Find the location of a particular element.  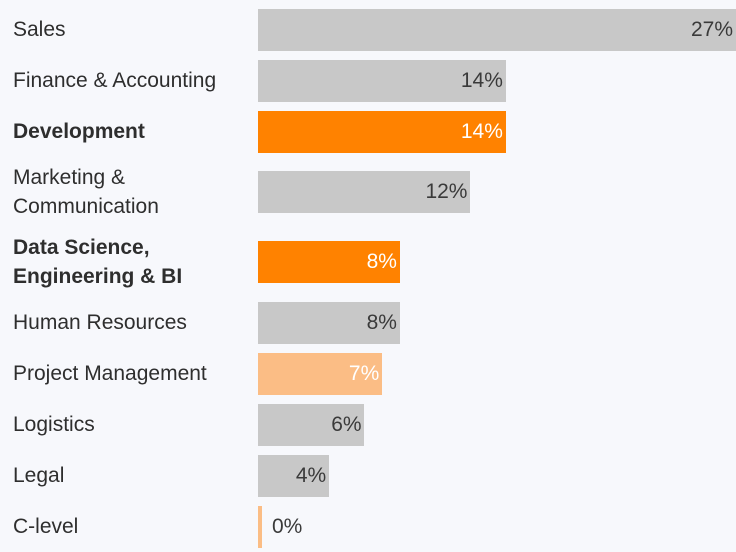

bar-row: Project Management 7% is located at coordinates (368, 373).